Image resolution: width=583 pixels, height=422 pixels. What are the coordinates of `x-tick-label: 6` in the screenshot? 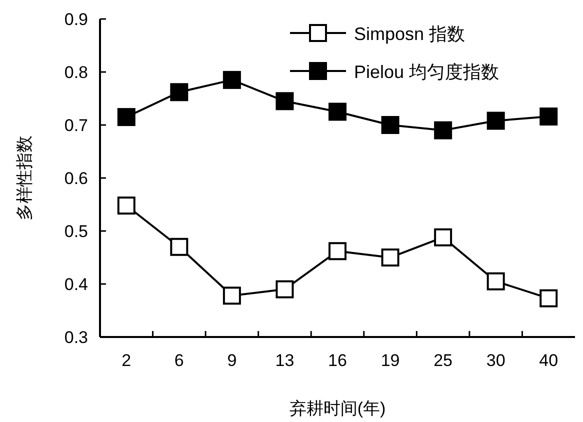 It's located at (179, 360).